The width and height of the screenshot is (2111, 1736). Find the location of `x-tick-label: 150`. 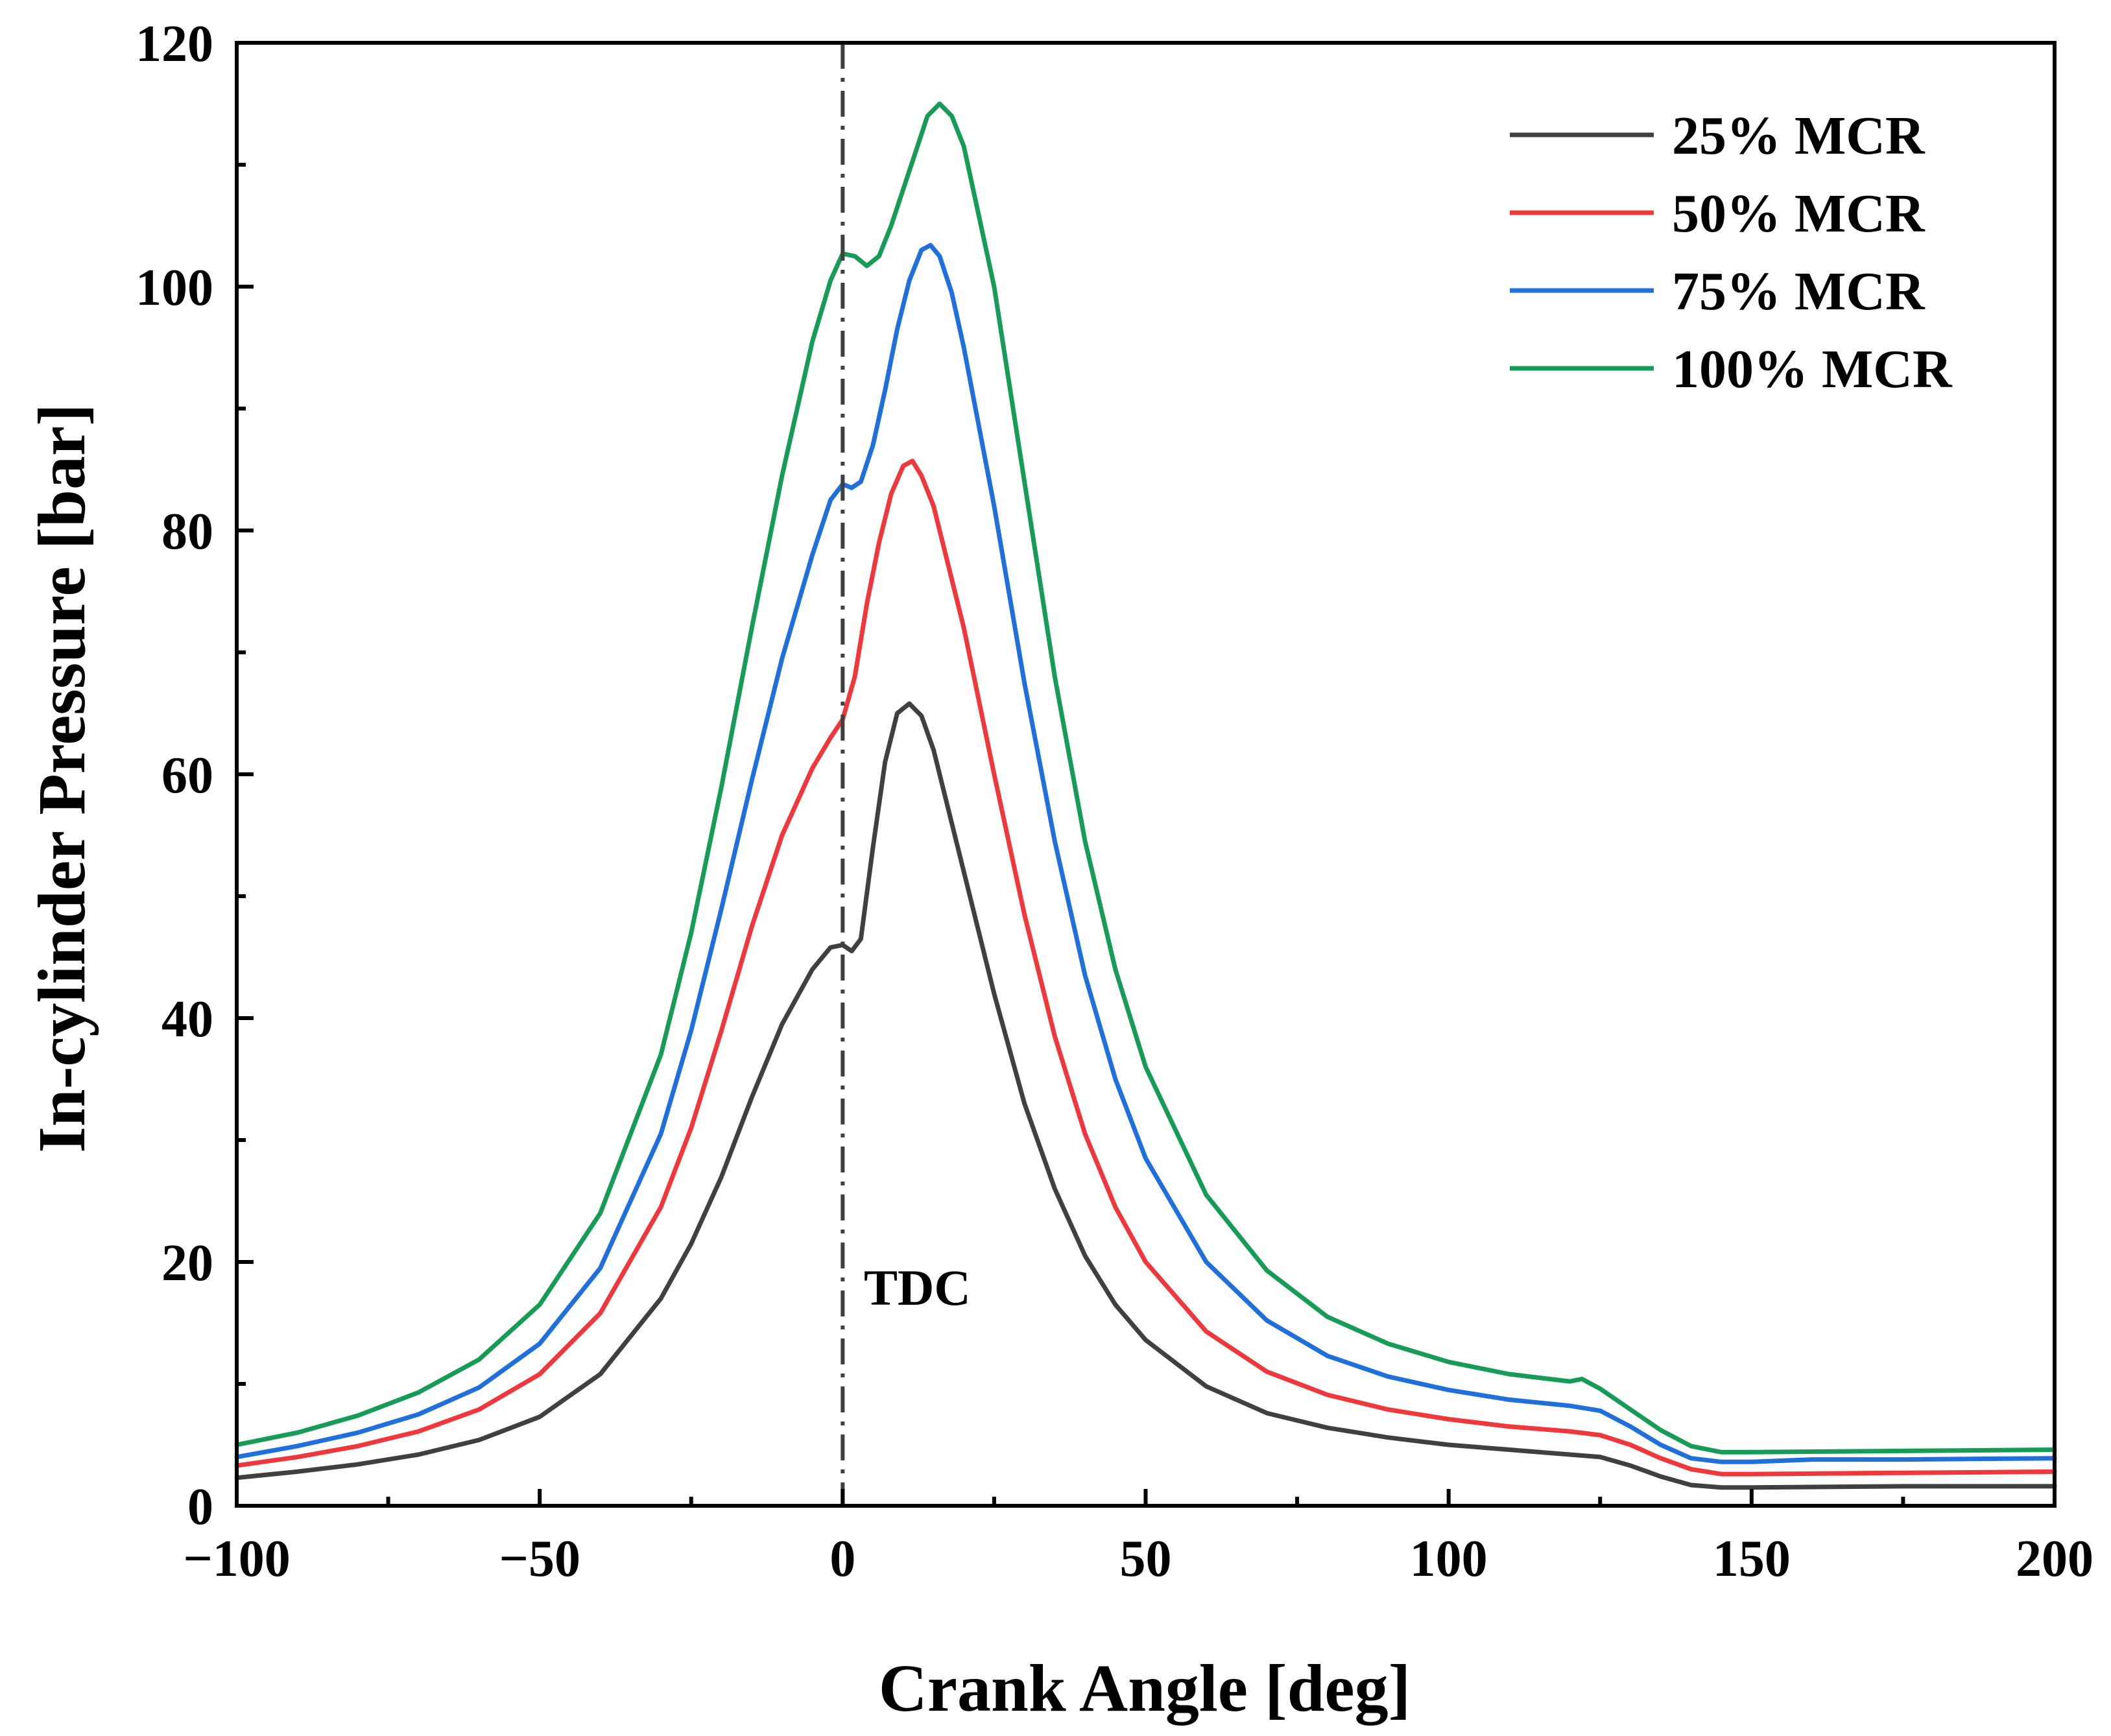

x-tick-label: 150 is located at coordinates (1752, 1558).